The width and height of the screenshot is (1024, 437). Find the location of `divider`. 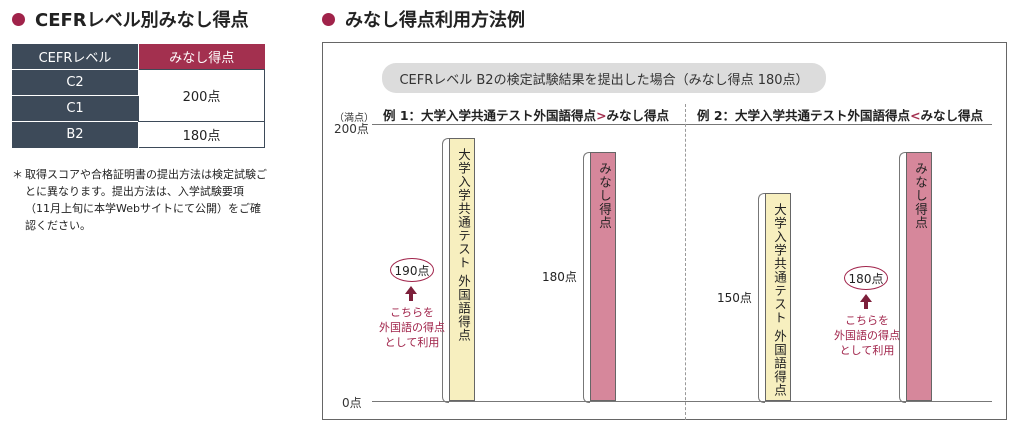

divider is located at coordinates (685, 262).